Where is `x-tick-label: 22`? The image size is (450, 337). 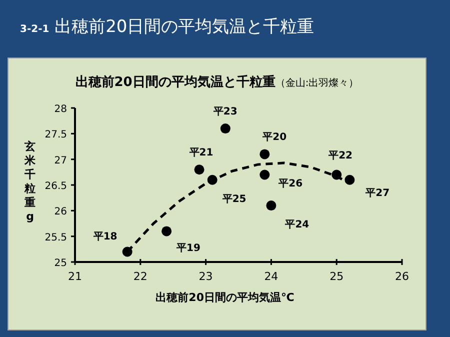
x-tick-label: 22 is located at coordinates (140, 276).